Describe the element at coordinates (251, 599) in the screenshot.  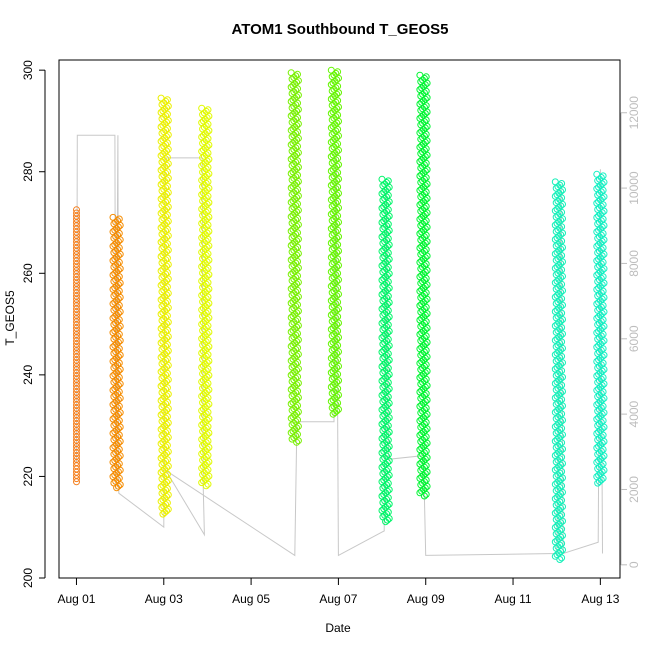
I see `x-tick-label: Aug 05` at that location.